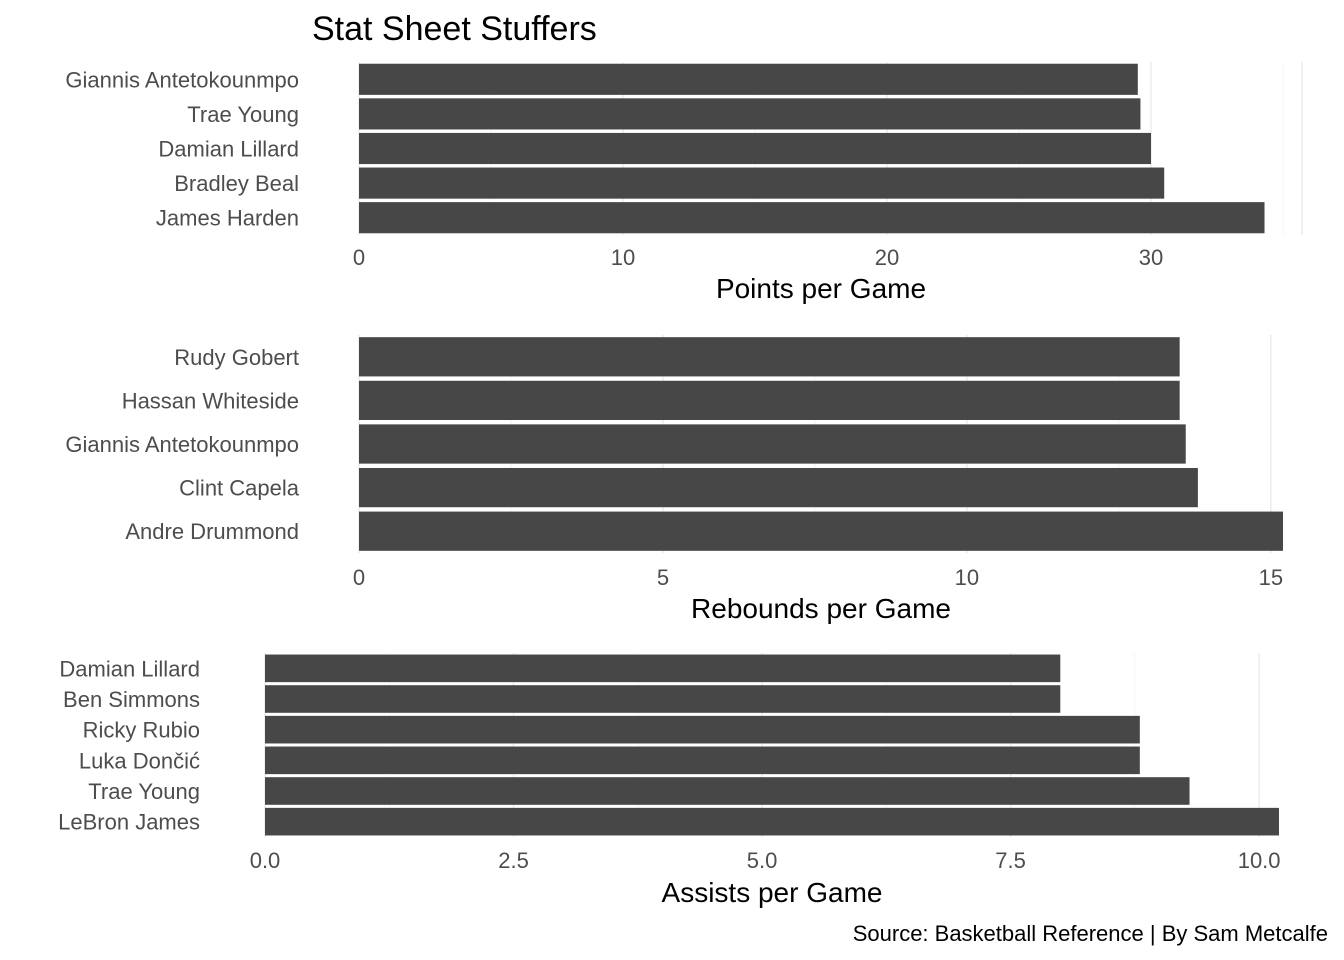 This screenshot has width=1344, height=960. I want to click on category-label: Andre Drummond, so click(212, 531).